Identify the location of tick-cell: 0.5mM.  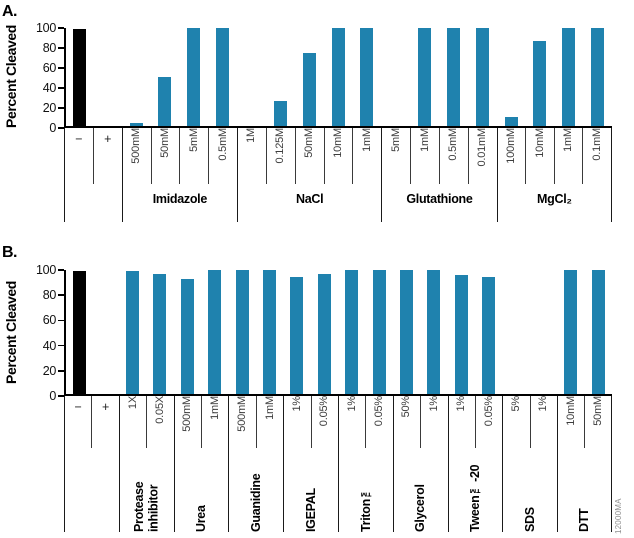
(223, 156).